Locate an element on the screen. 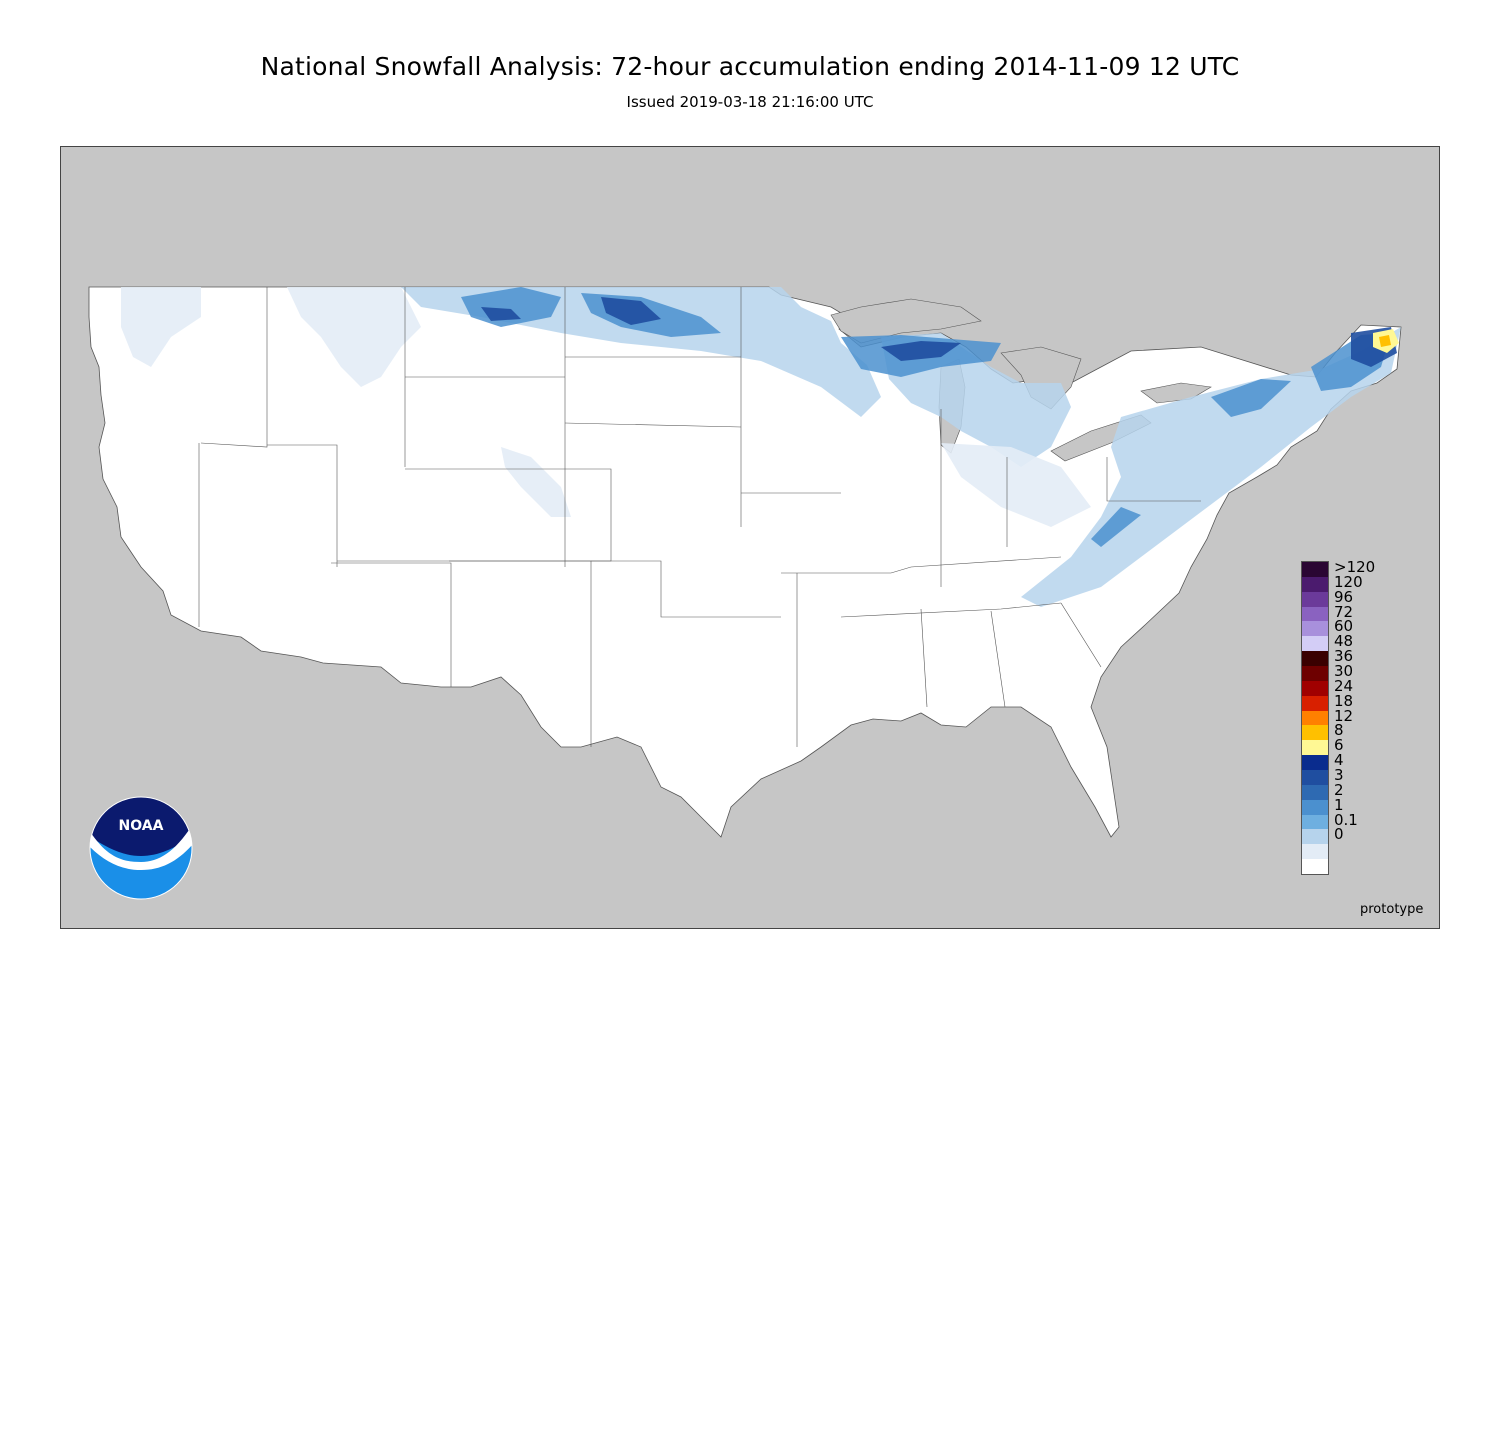 The width and height of the screenshot is (1500, 1434). legend-bin-label: 3 is located at coordinates (1339, 775).